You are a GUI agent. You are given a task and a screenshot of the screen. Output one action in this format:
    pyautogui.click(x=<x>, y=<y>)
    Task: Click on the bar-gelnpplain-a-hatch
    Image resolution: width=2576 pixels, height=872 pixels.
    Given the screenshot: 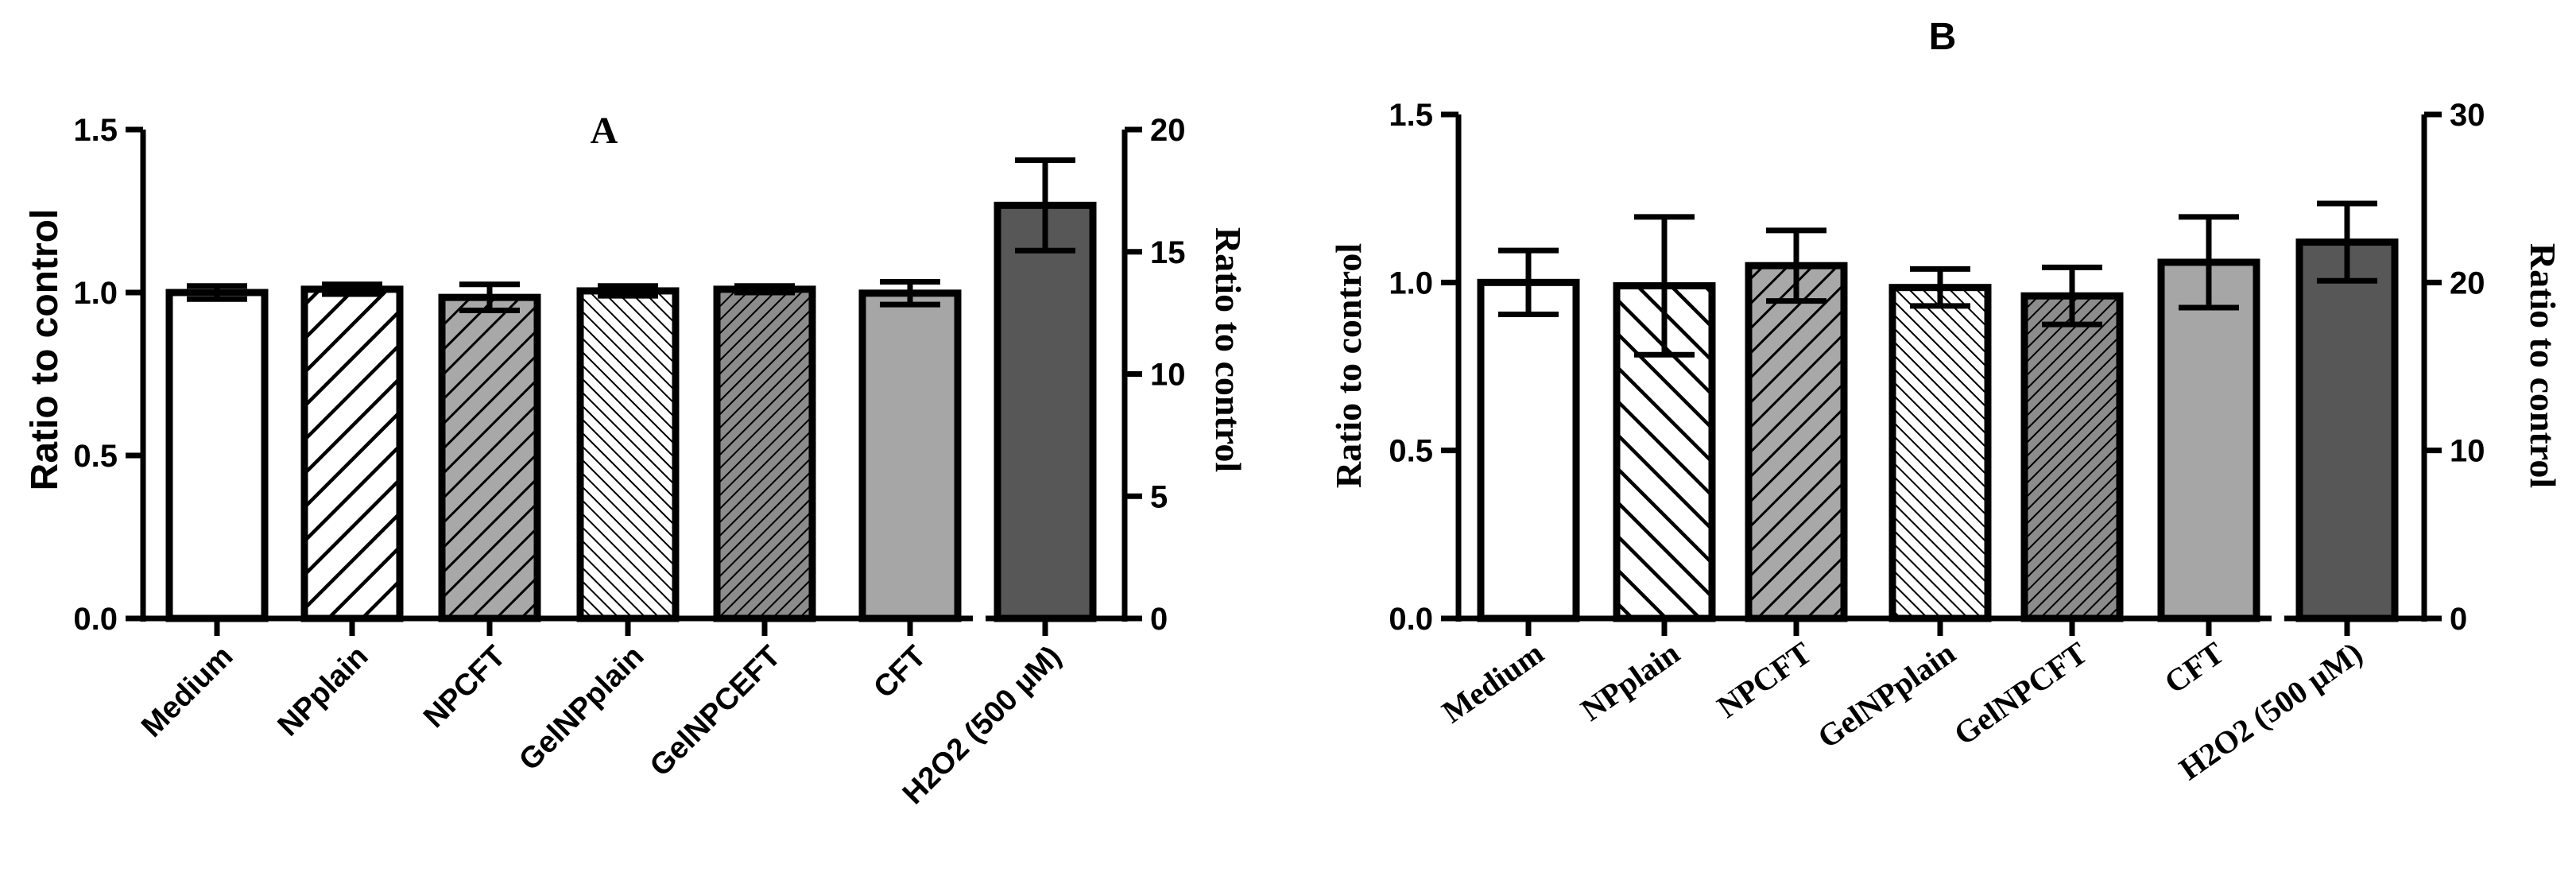 What is the action you would take?
    pyautogui.click(x=628, y=454)
    